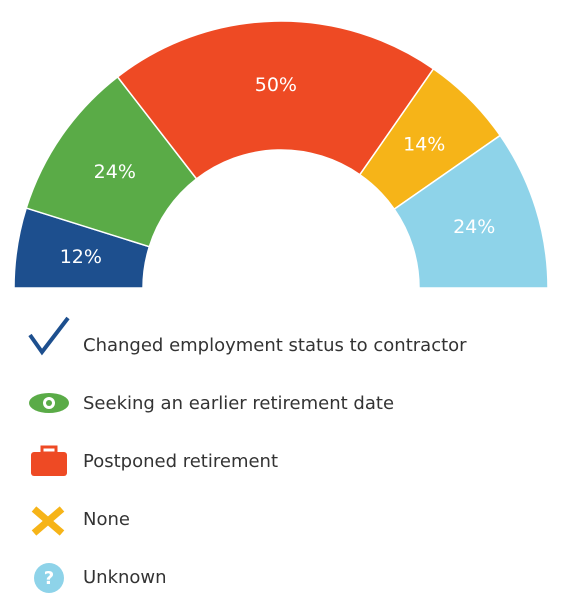 This screenshot has width=563, height=599. What do you see at coordinates (49, 403) in the screenshot?
I see `eye-center` at bounding box center [49, 403].